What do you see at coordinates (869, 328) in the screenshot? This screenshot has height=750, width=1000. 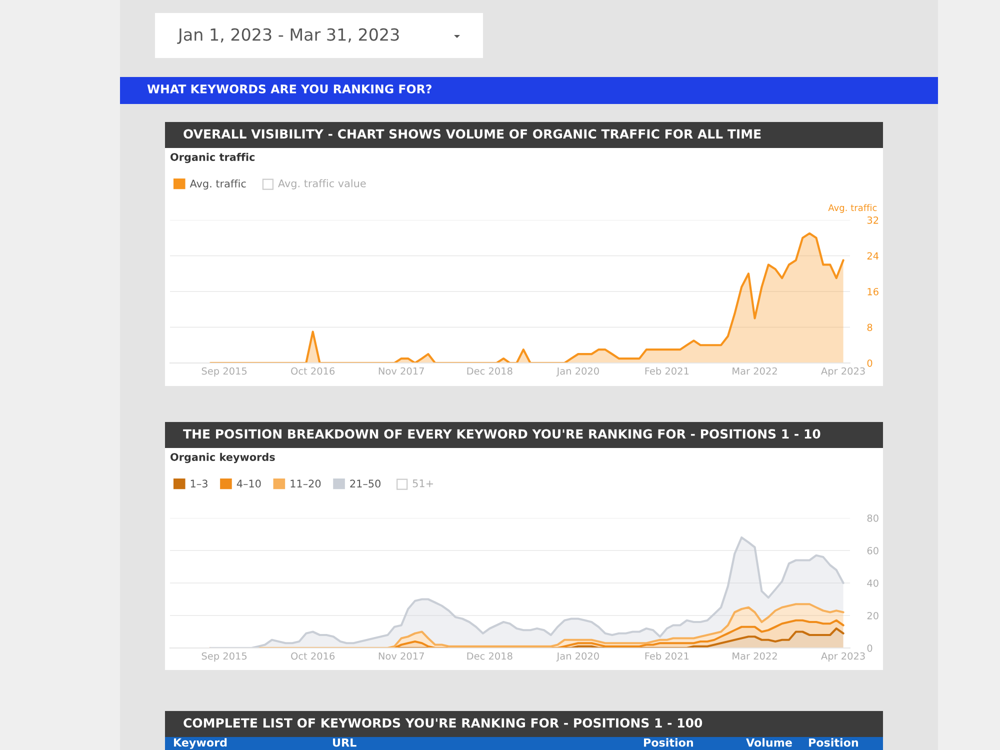 I see `y-tick-label: 8` at bounding box center [869, 328].